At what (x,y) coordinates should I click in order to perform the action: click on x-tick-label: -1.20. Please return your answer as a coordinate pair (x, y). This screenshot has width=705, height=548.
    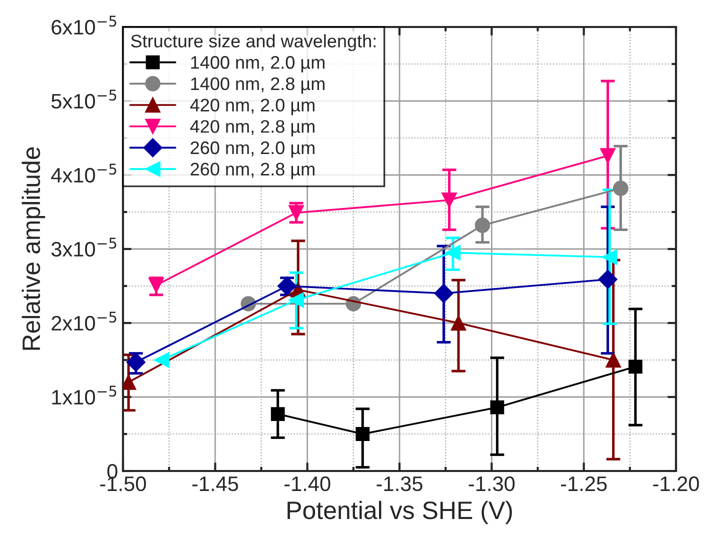
    Looking at the image, I should click on (676, 484).